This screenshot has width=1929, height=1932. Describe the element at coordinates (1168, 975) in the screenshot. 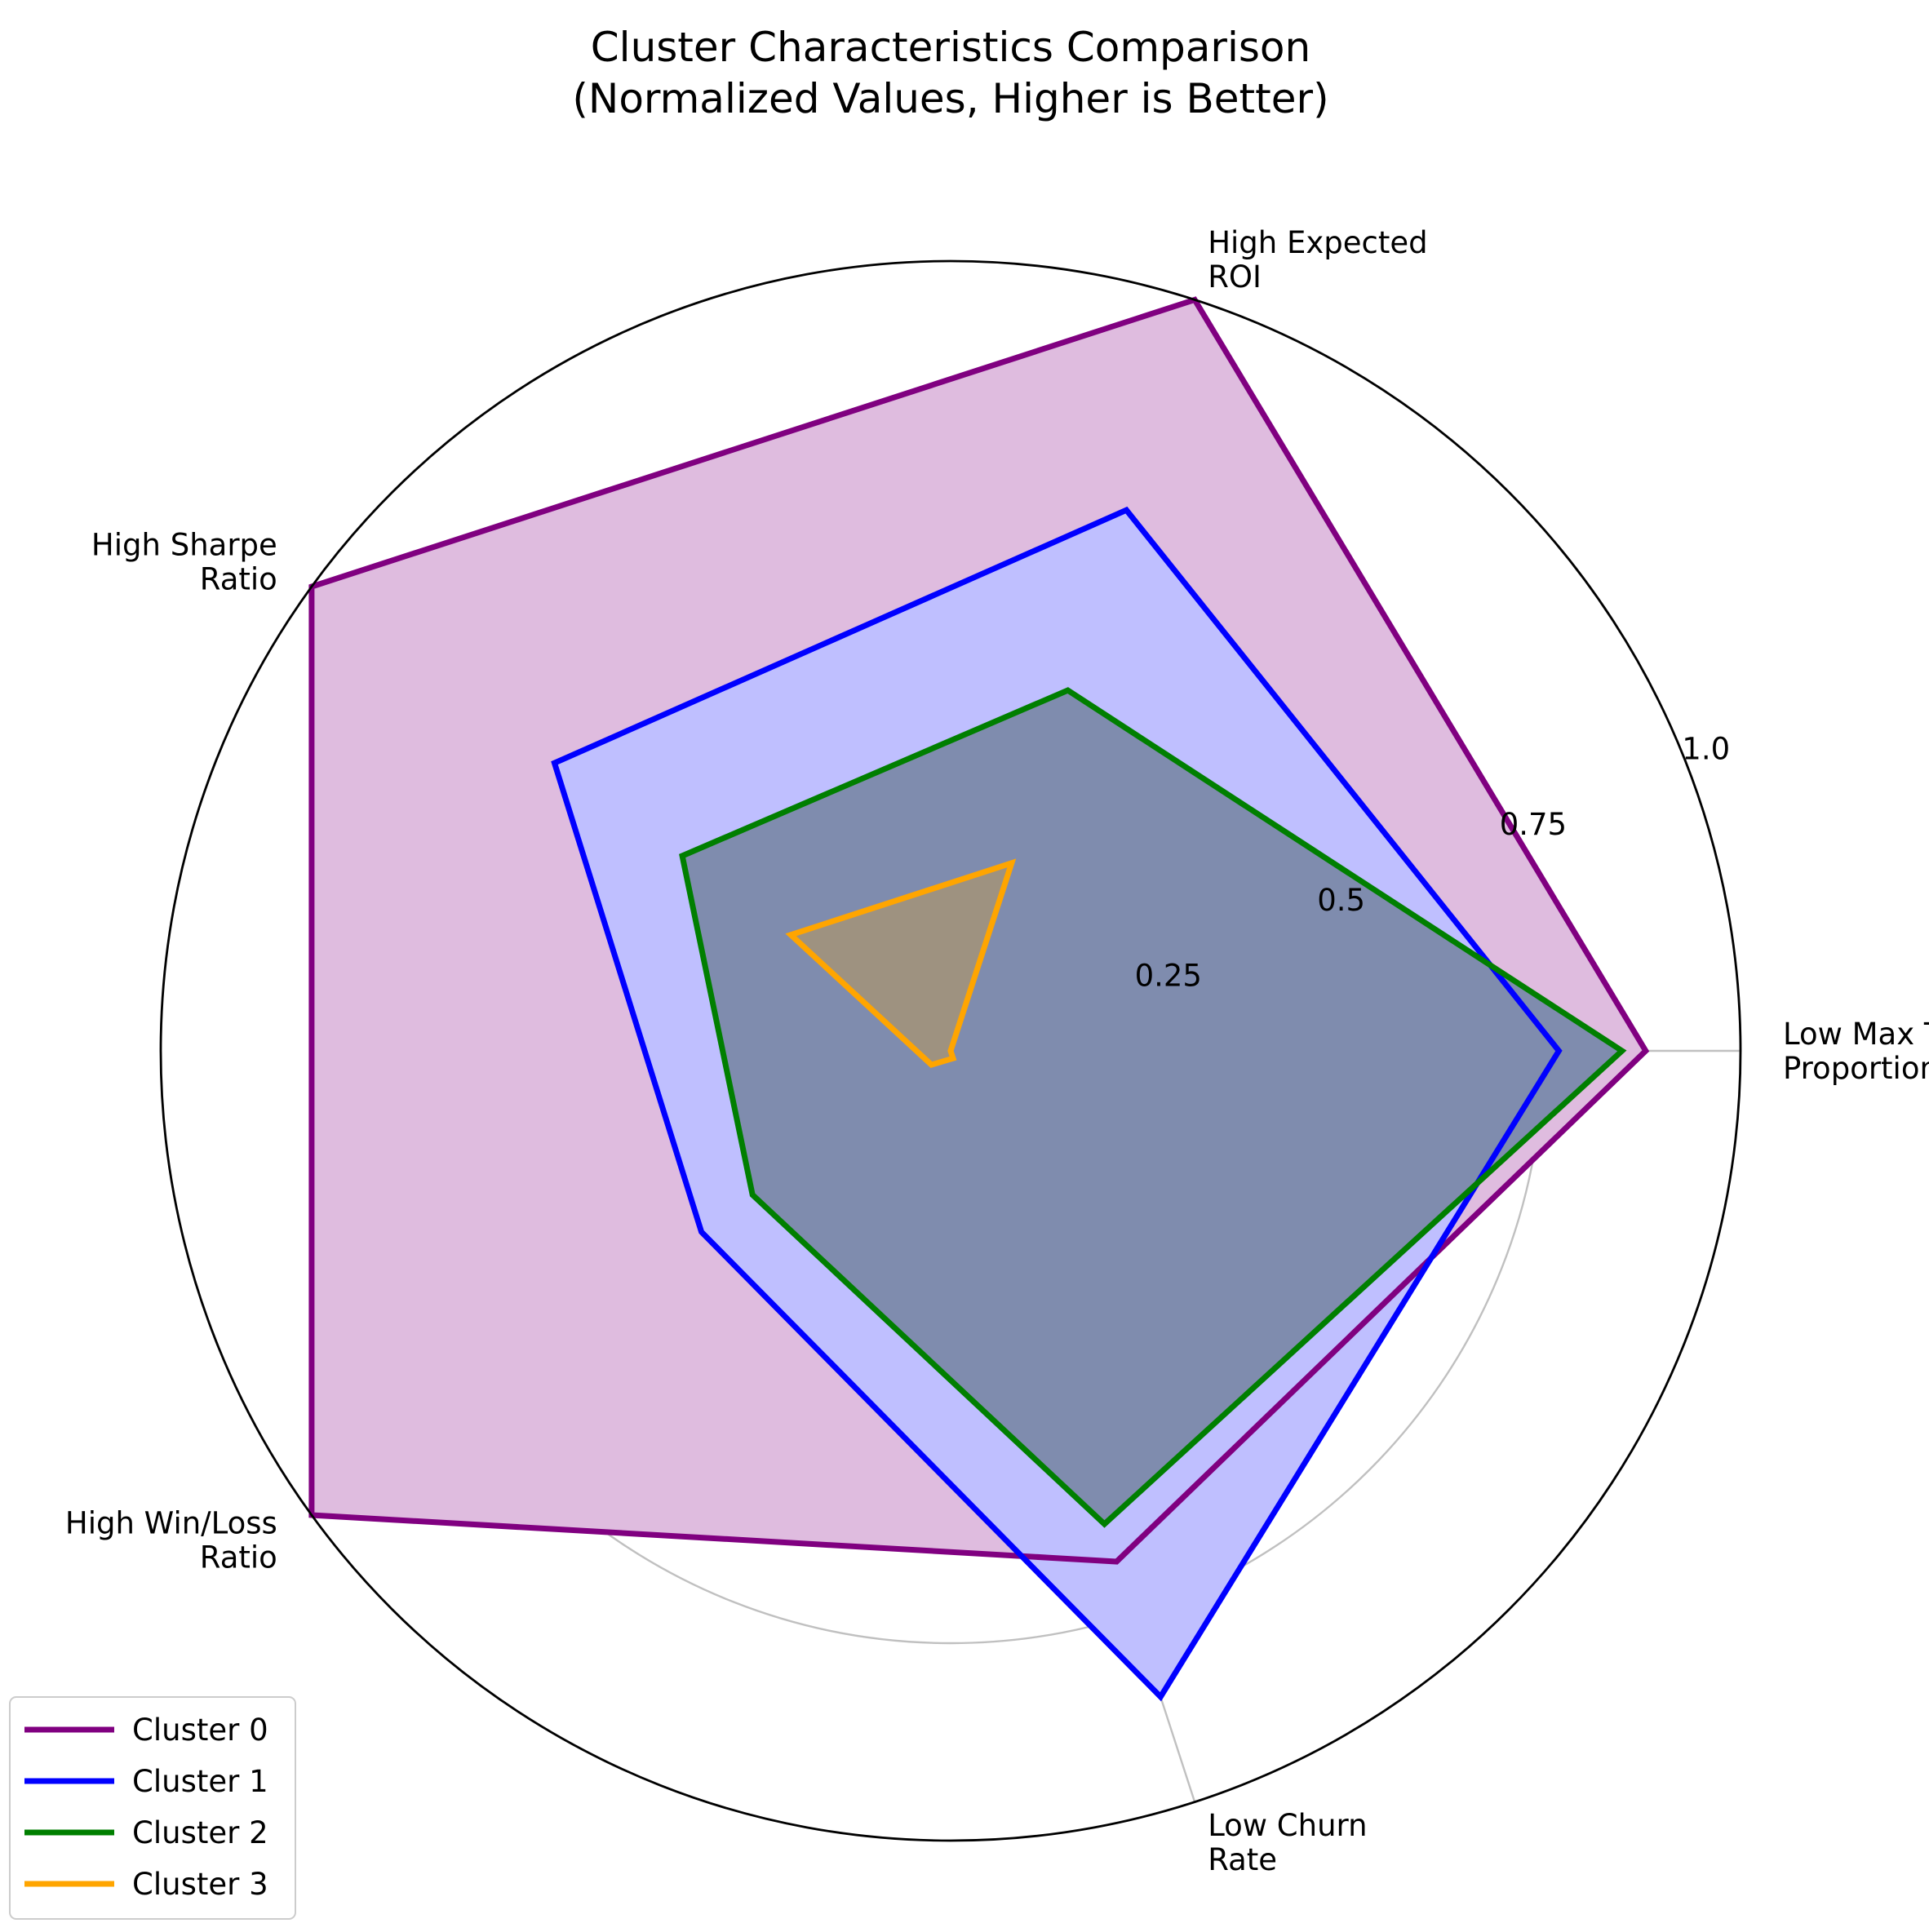

I see `r-tick-label-0: 0.25` at that location.